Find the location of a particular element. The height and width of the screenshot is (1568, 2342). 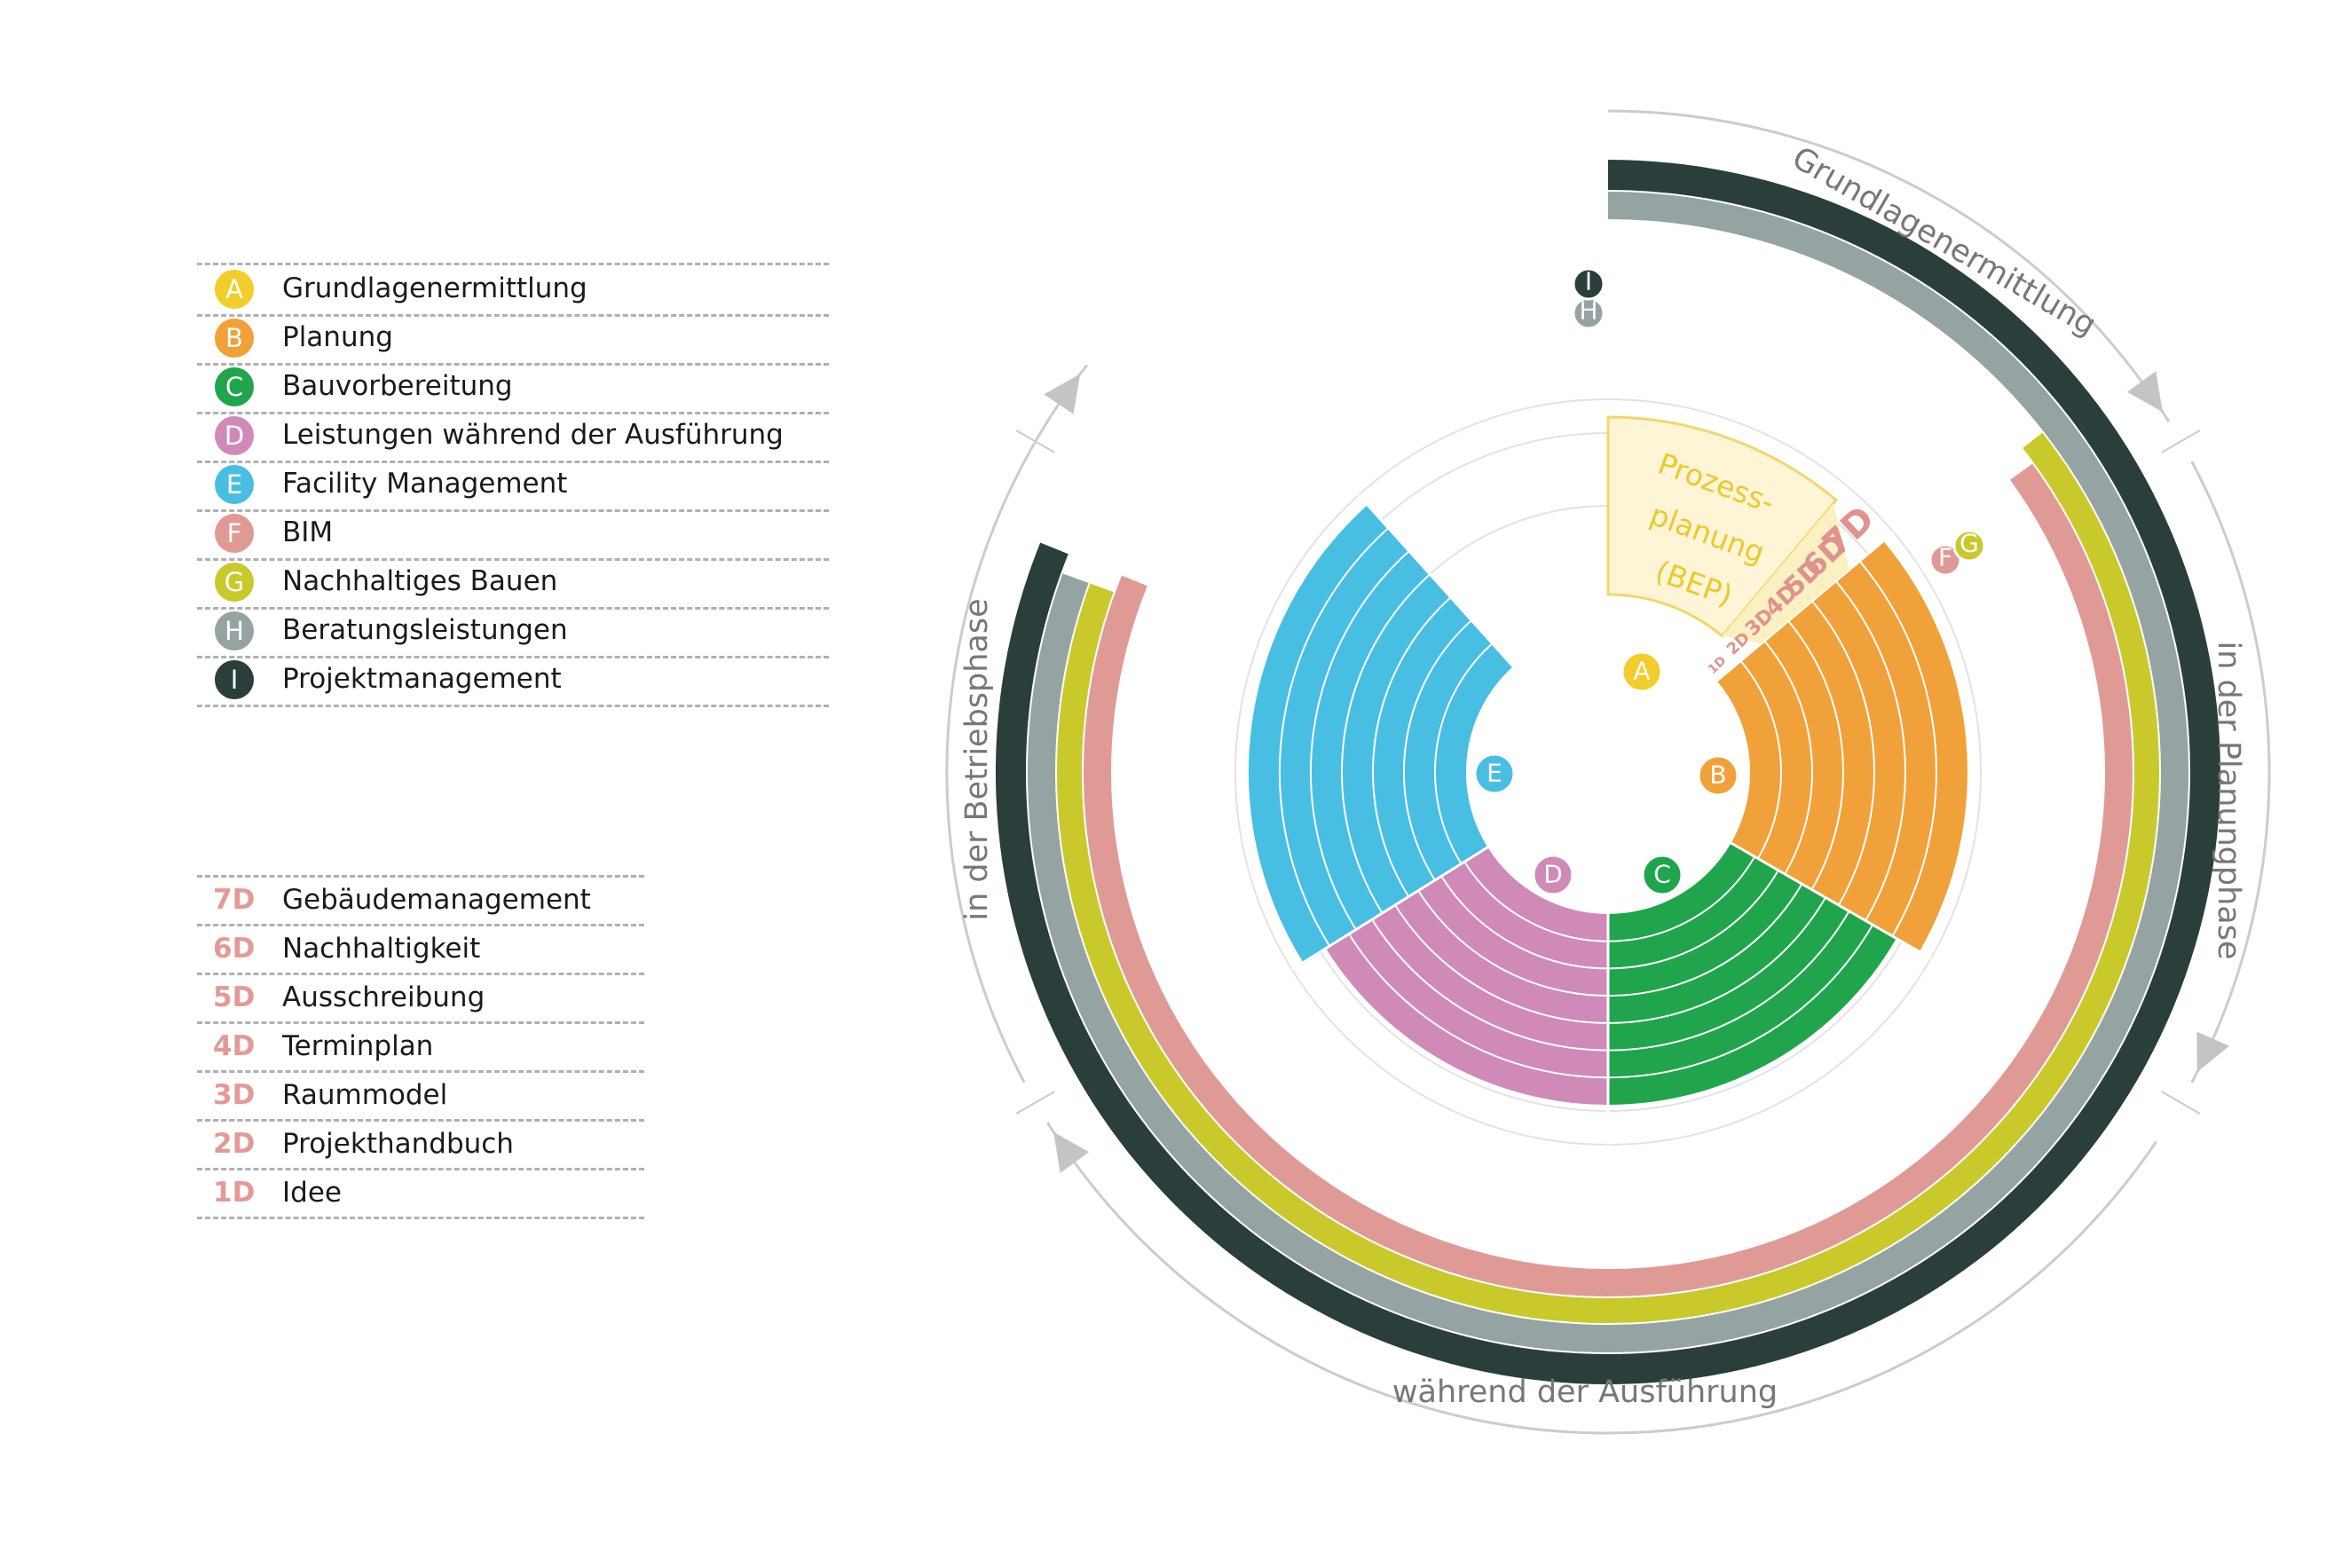

dimension-item-2d: 2D Projekthandbuch is located at coordinates (420, 1146).